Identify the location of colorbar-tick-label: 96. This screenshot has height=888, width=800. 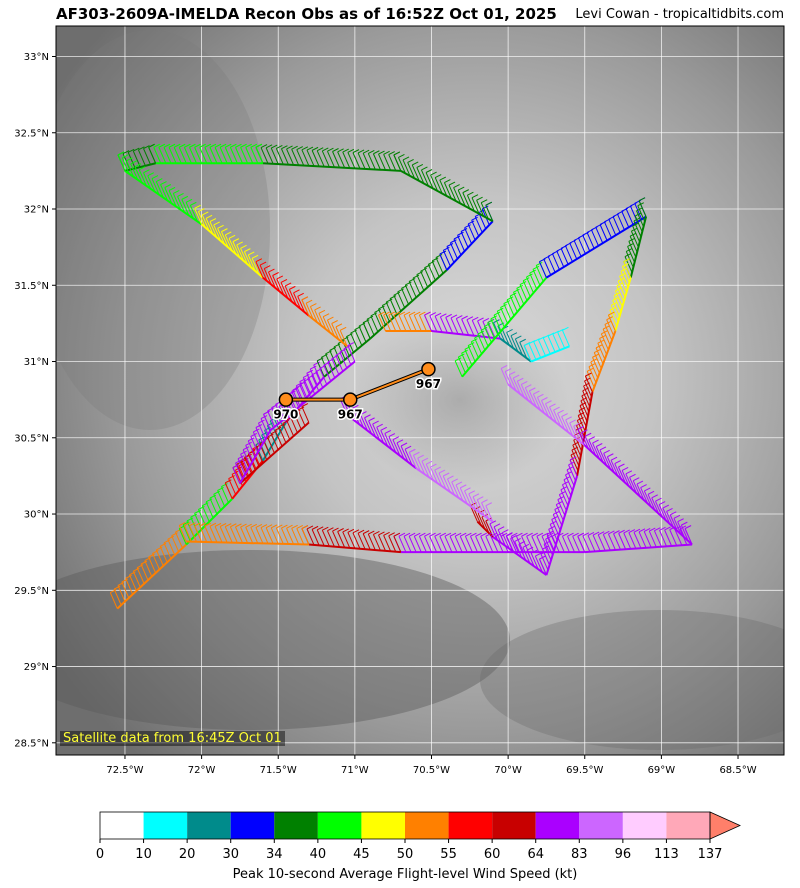
(623, 854).